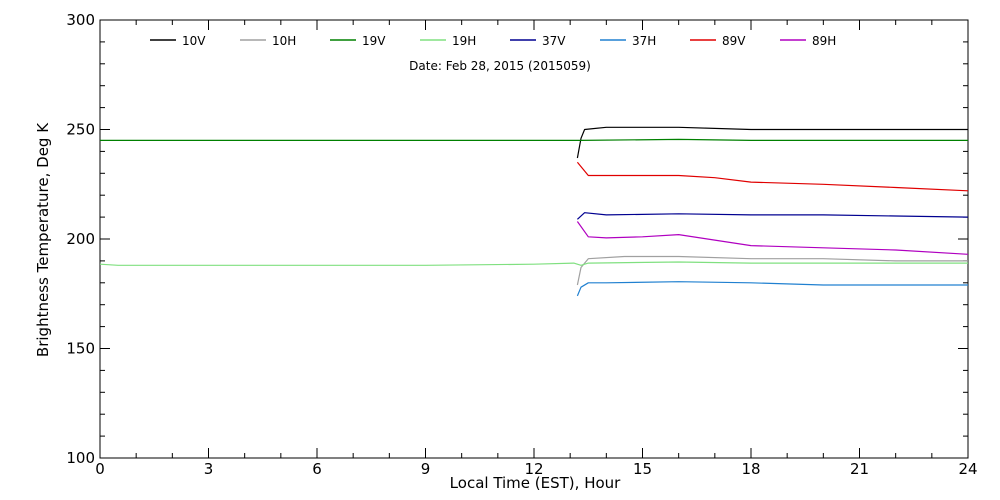 This screenshot has width=1000, height=500. What do you see at coordinates (80, 239) in the screenshot?
I see `y-tick-label: 200` at bounding box center [80, 239].